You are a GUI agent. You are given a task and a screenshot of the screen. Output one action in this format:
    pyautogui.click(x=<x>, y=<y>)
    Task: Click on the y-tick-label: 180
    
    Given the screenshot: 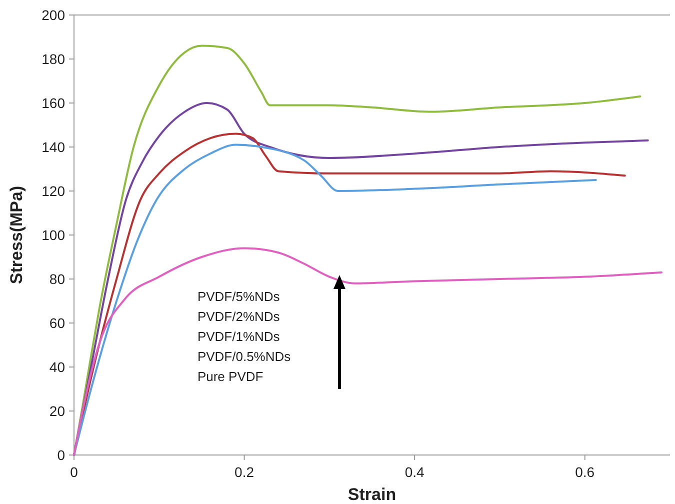 What is the action you would take?
    pyautogui.click(x=54, y=58)
    